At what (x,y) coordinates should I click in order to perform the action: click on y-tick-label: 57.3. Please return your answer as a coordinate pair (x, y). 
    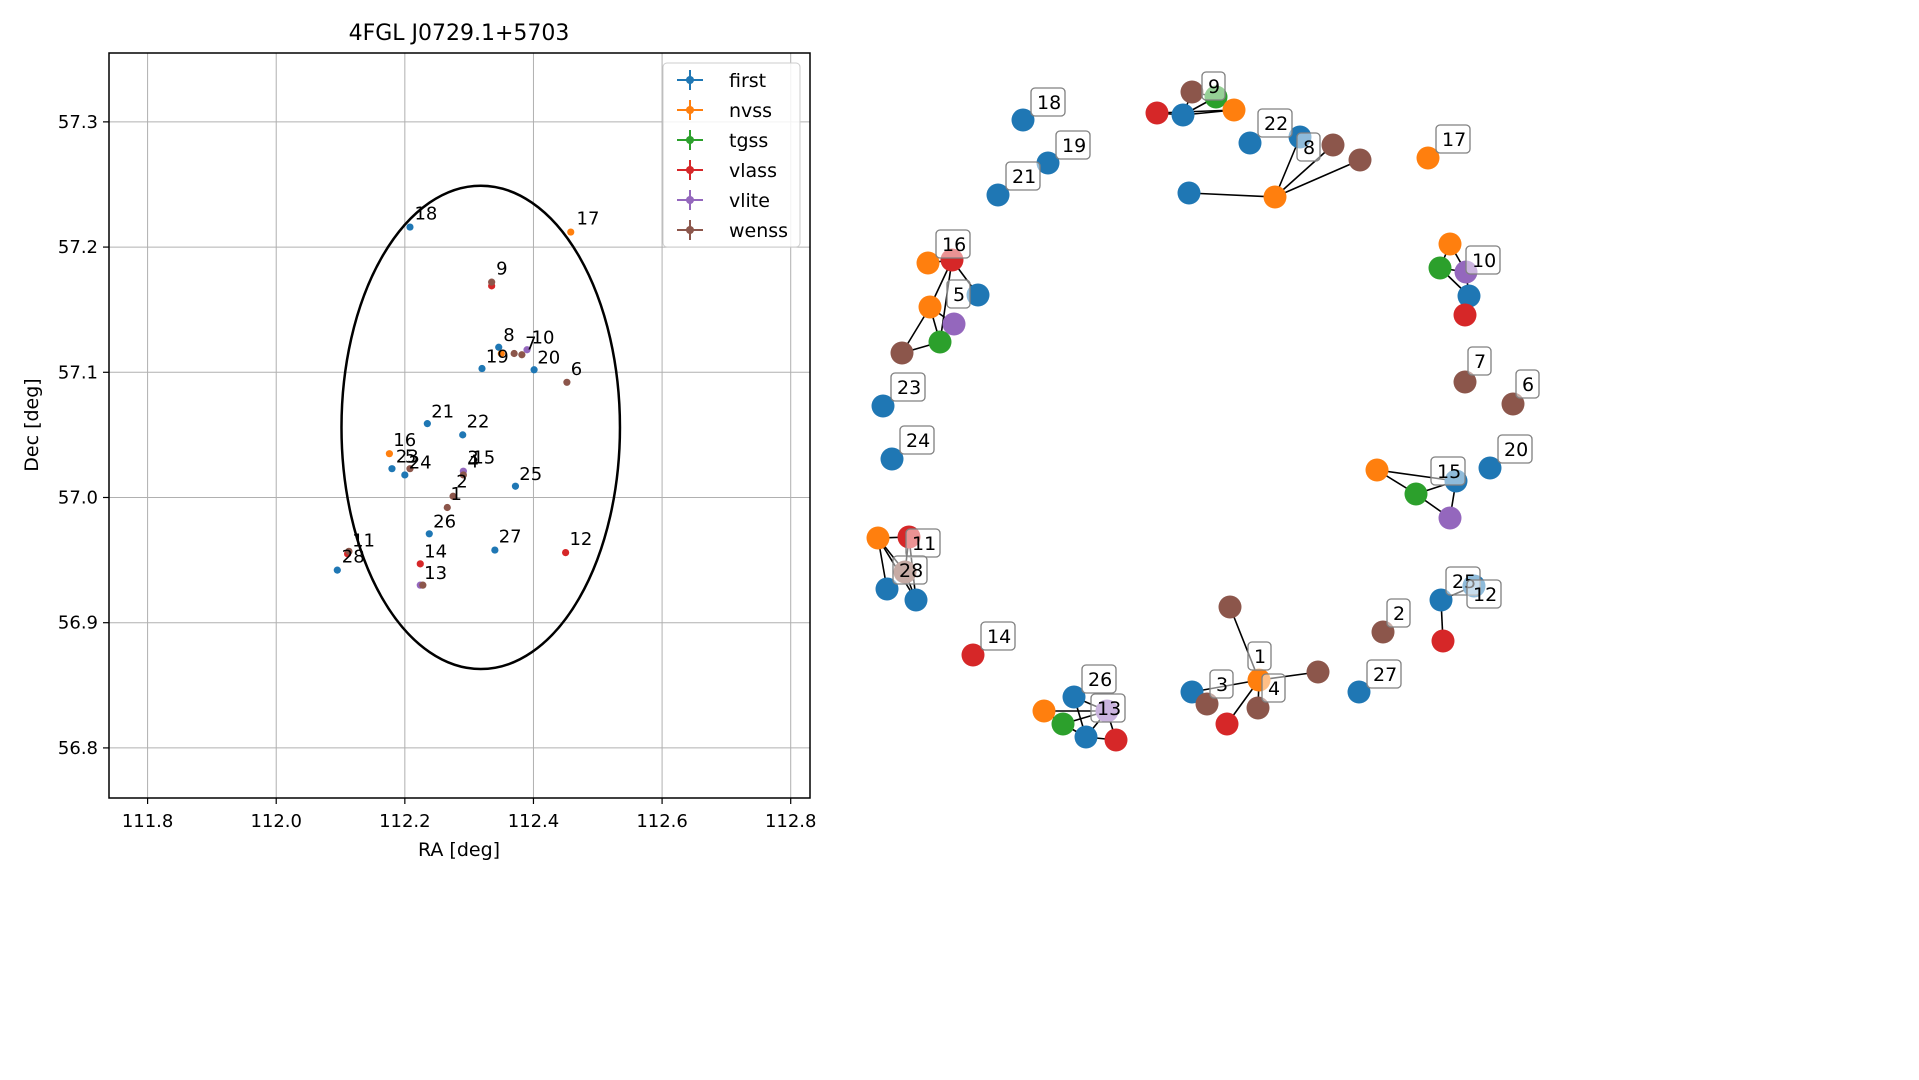
    Looking at the image, I should click on (78, 122).